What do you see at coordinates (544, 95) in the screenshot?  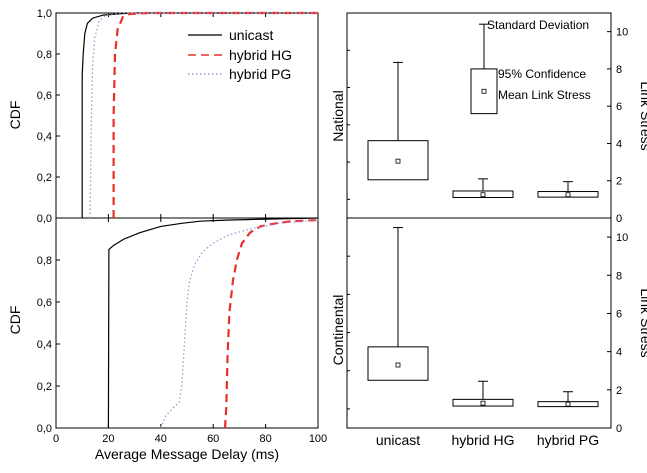 I see `legend-mean-label: Mean Link Stress` at bounding box center [544, 95].